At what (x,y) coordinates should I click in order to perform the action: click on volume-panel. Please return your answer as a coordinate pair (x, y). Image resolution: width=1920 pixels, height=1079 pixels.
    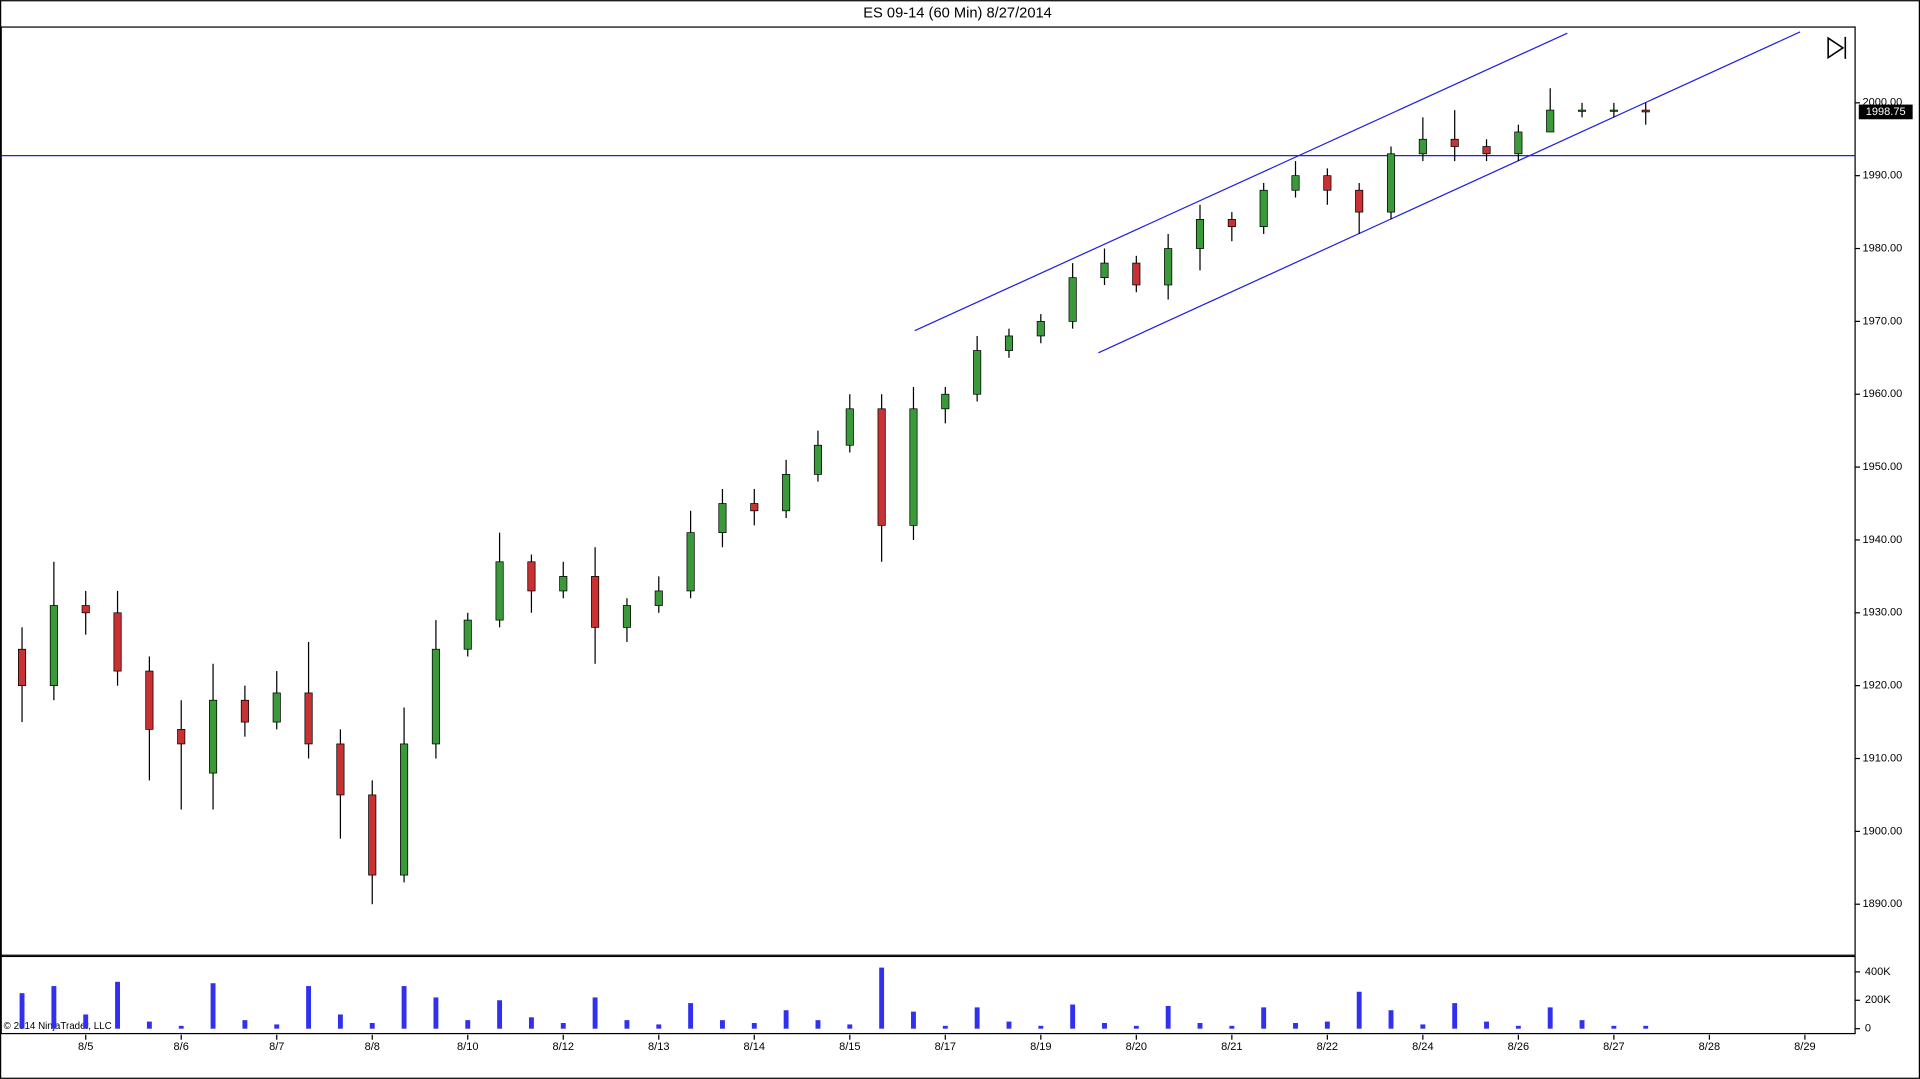
    Looking at the image, I should click on (928, 995).